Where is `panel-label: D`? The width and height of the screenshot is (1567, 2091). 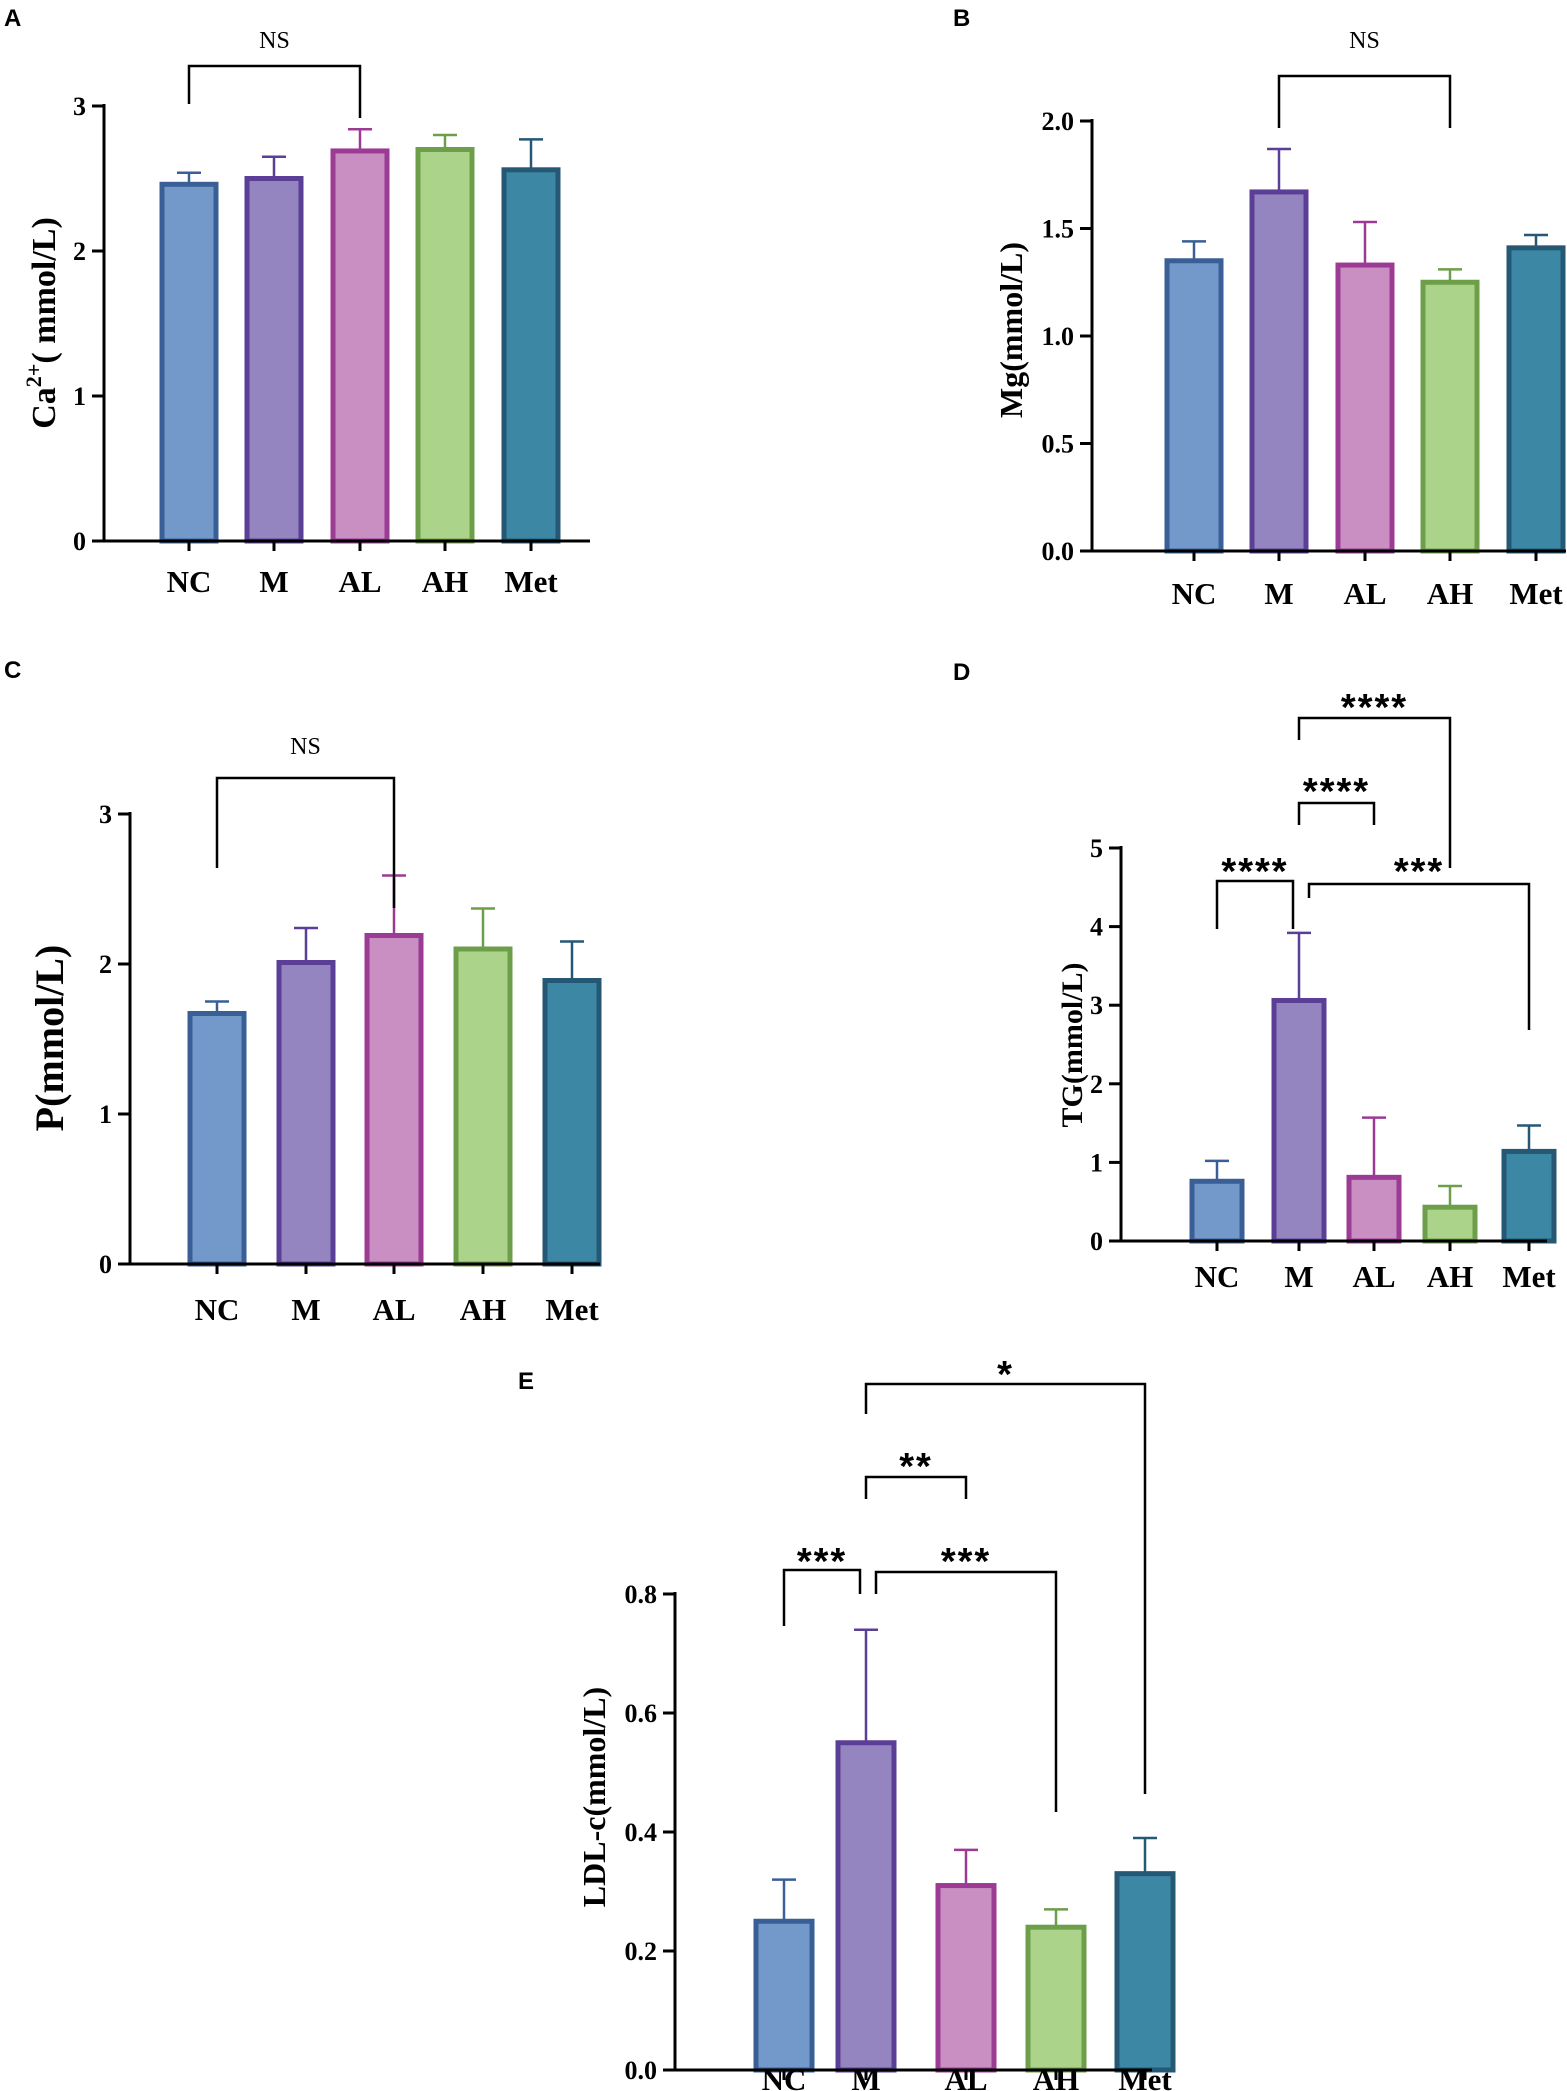 panel-label: D is located at coordinates (961, 672).